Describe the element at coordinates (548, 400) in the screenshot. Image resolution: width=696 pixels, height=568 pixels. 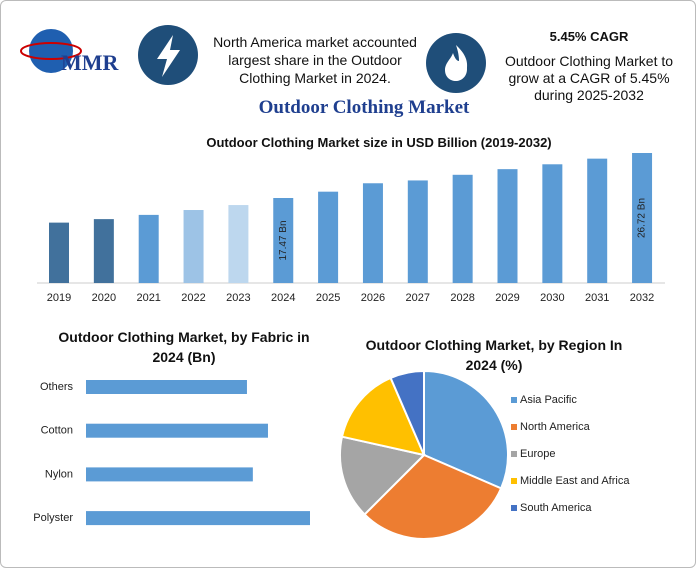
I see `legend-label: Asia Pacific` at that location.